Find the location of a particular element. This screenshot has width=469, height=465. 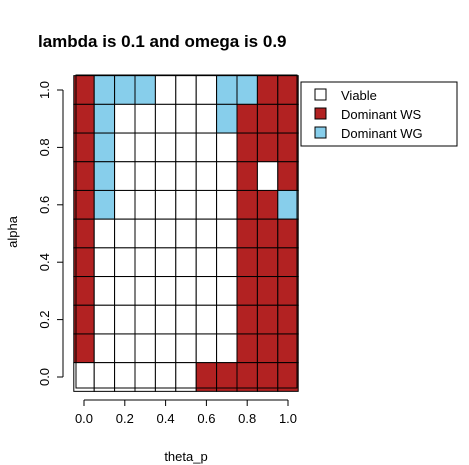

legend-swatch-viable is located at coordinates (320, 94).